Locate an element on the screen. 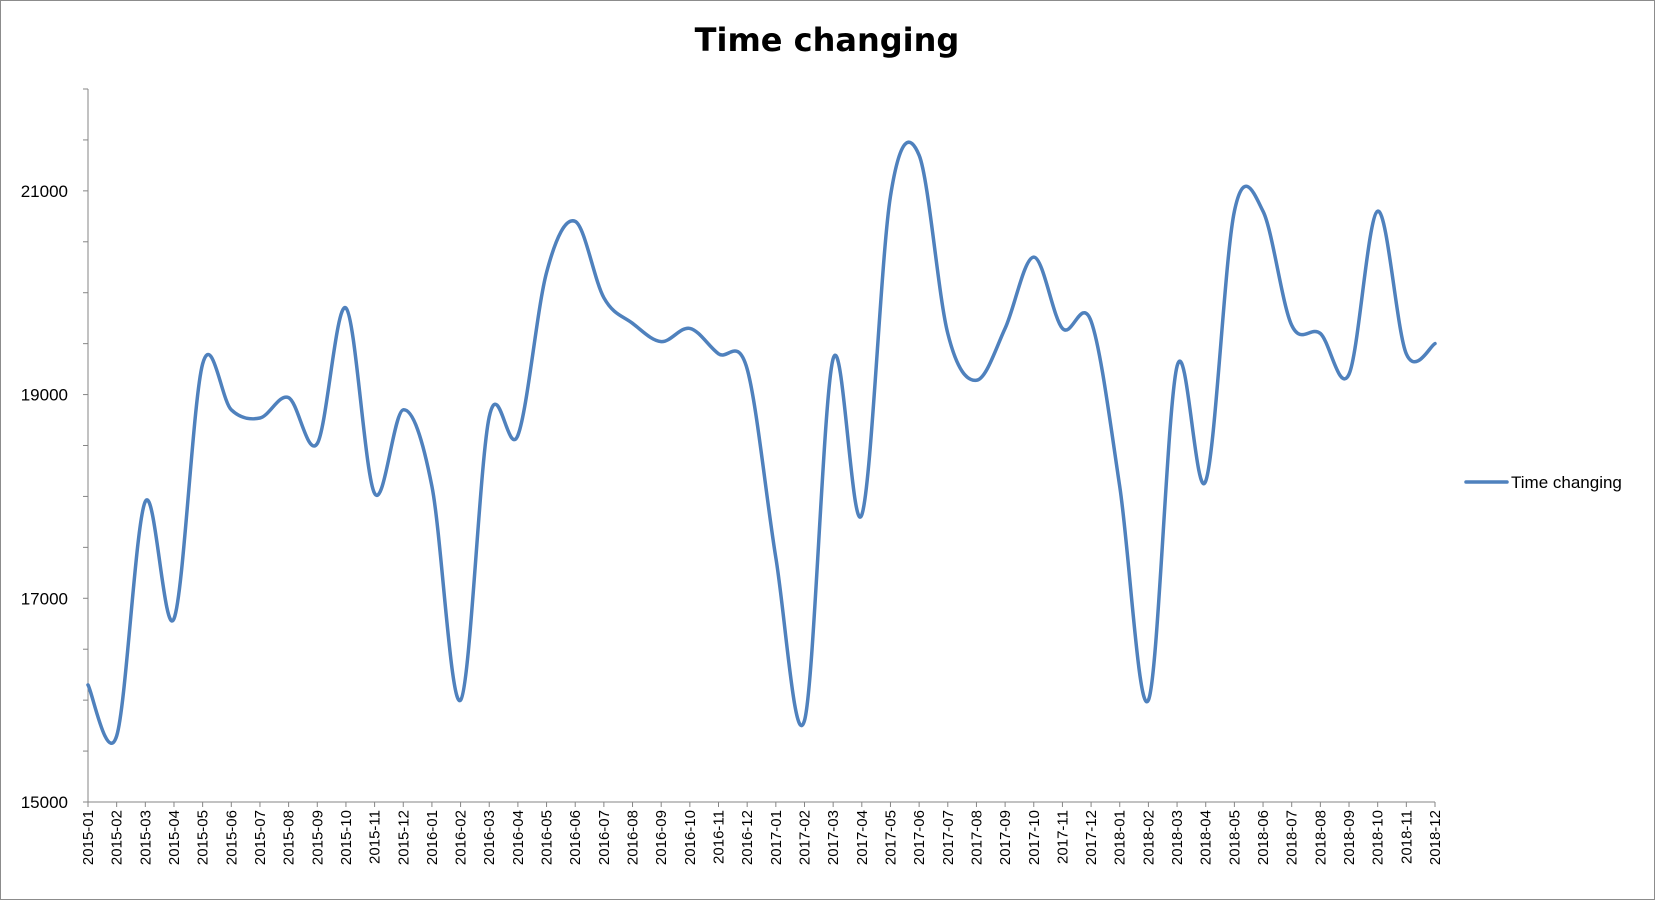  x-tick-label: 2015-02 is located at coordinates (117, 837).